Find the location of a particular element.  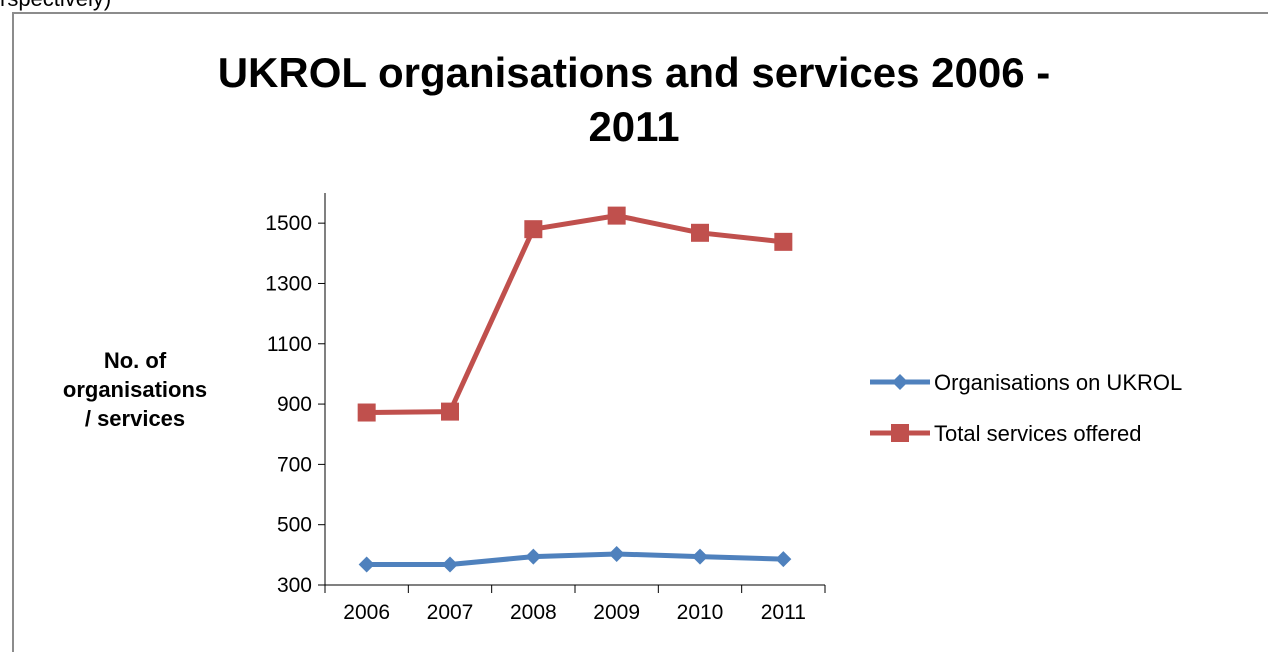

y-axis-label-line-3: / services is located at coordinates (135, 418).